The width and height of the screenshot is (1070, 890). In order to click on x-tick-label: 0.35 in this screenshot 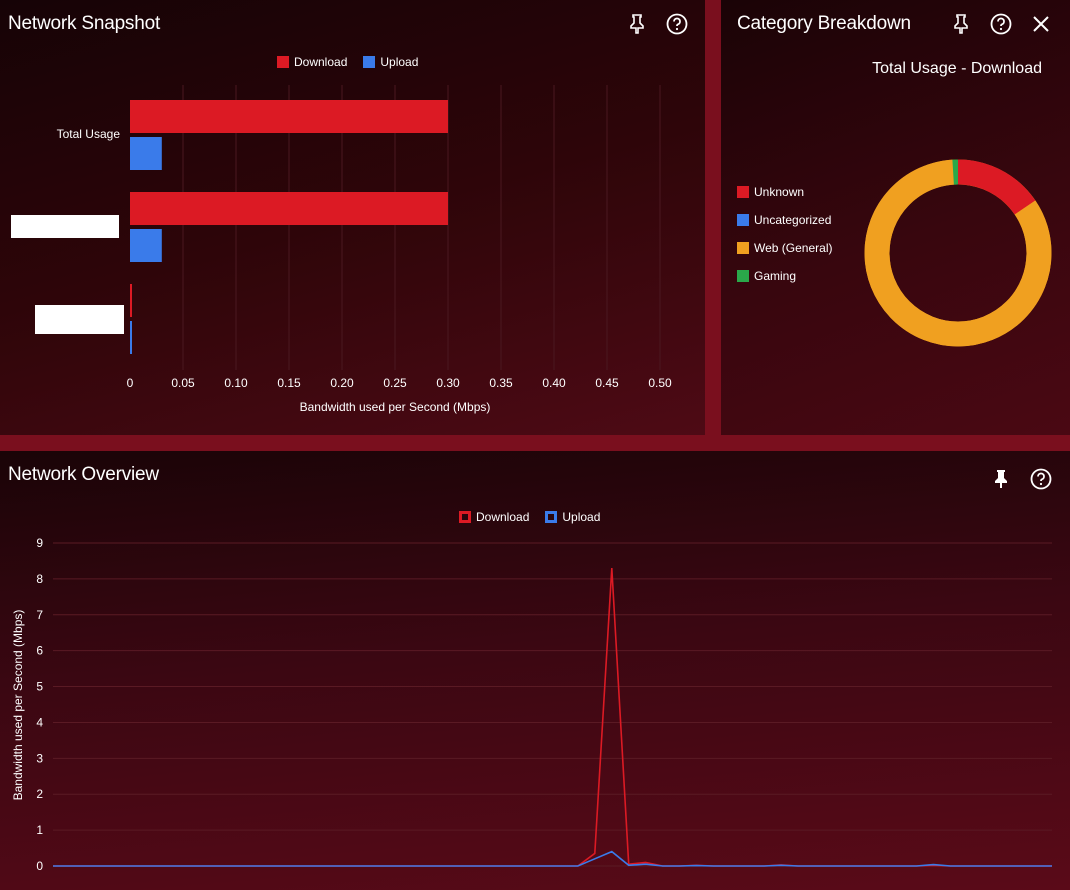, I will do `click(501, 383)`.